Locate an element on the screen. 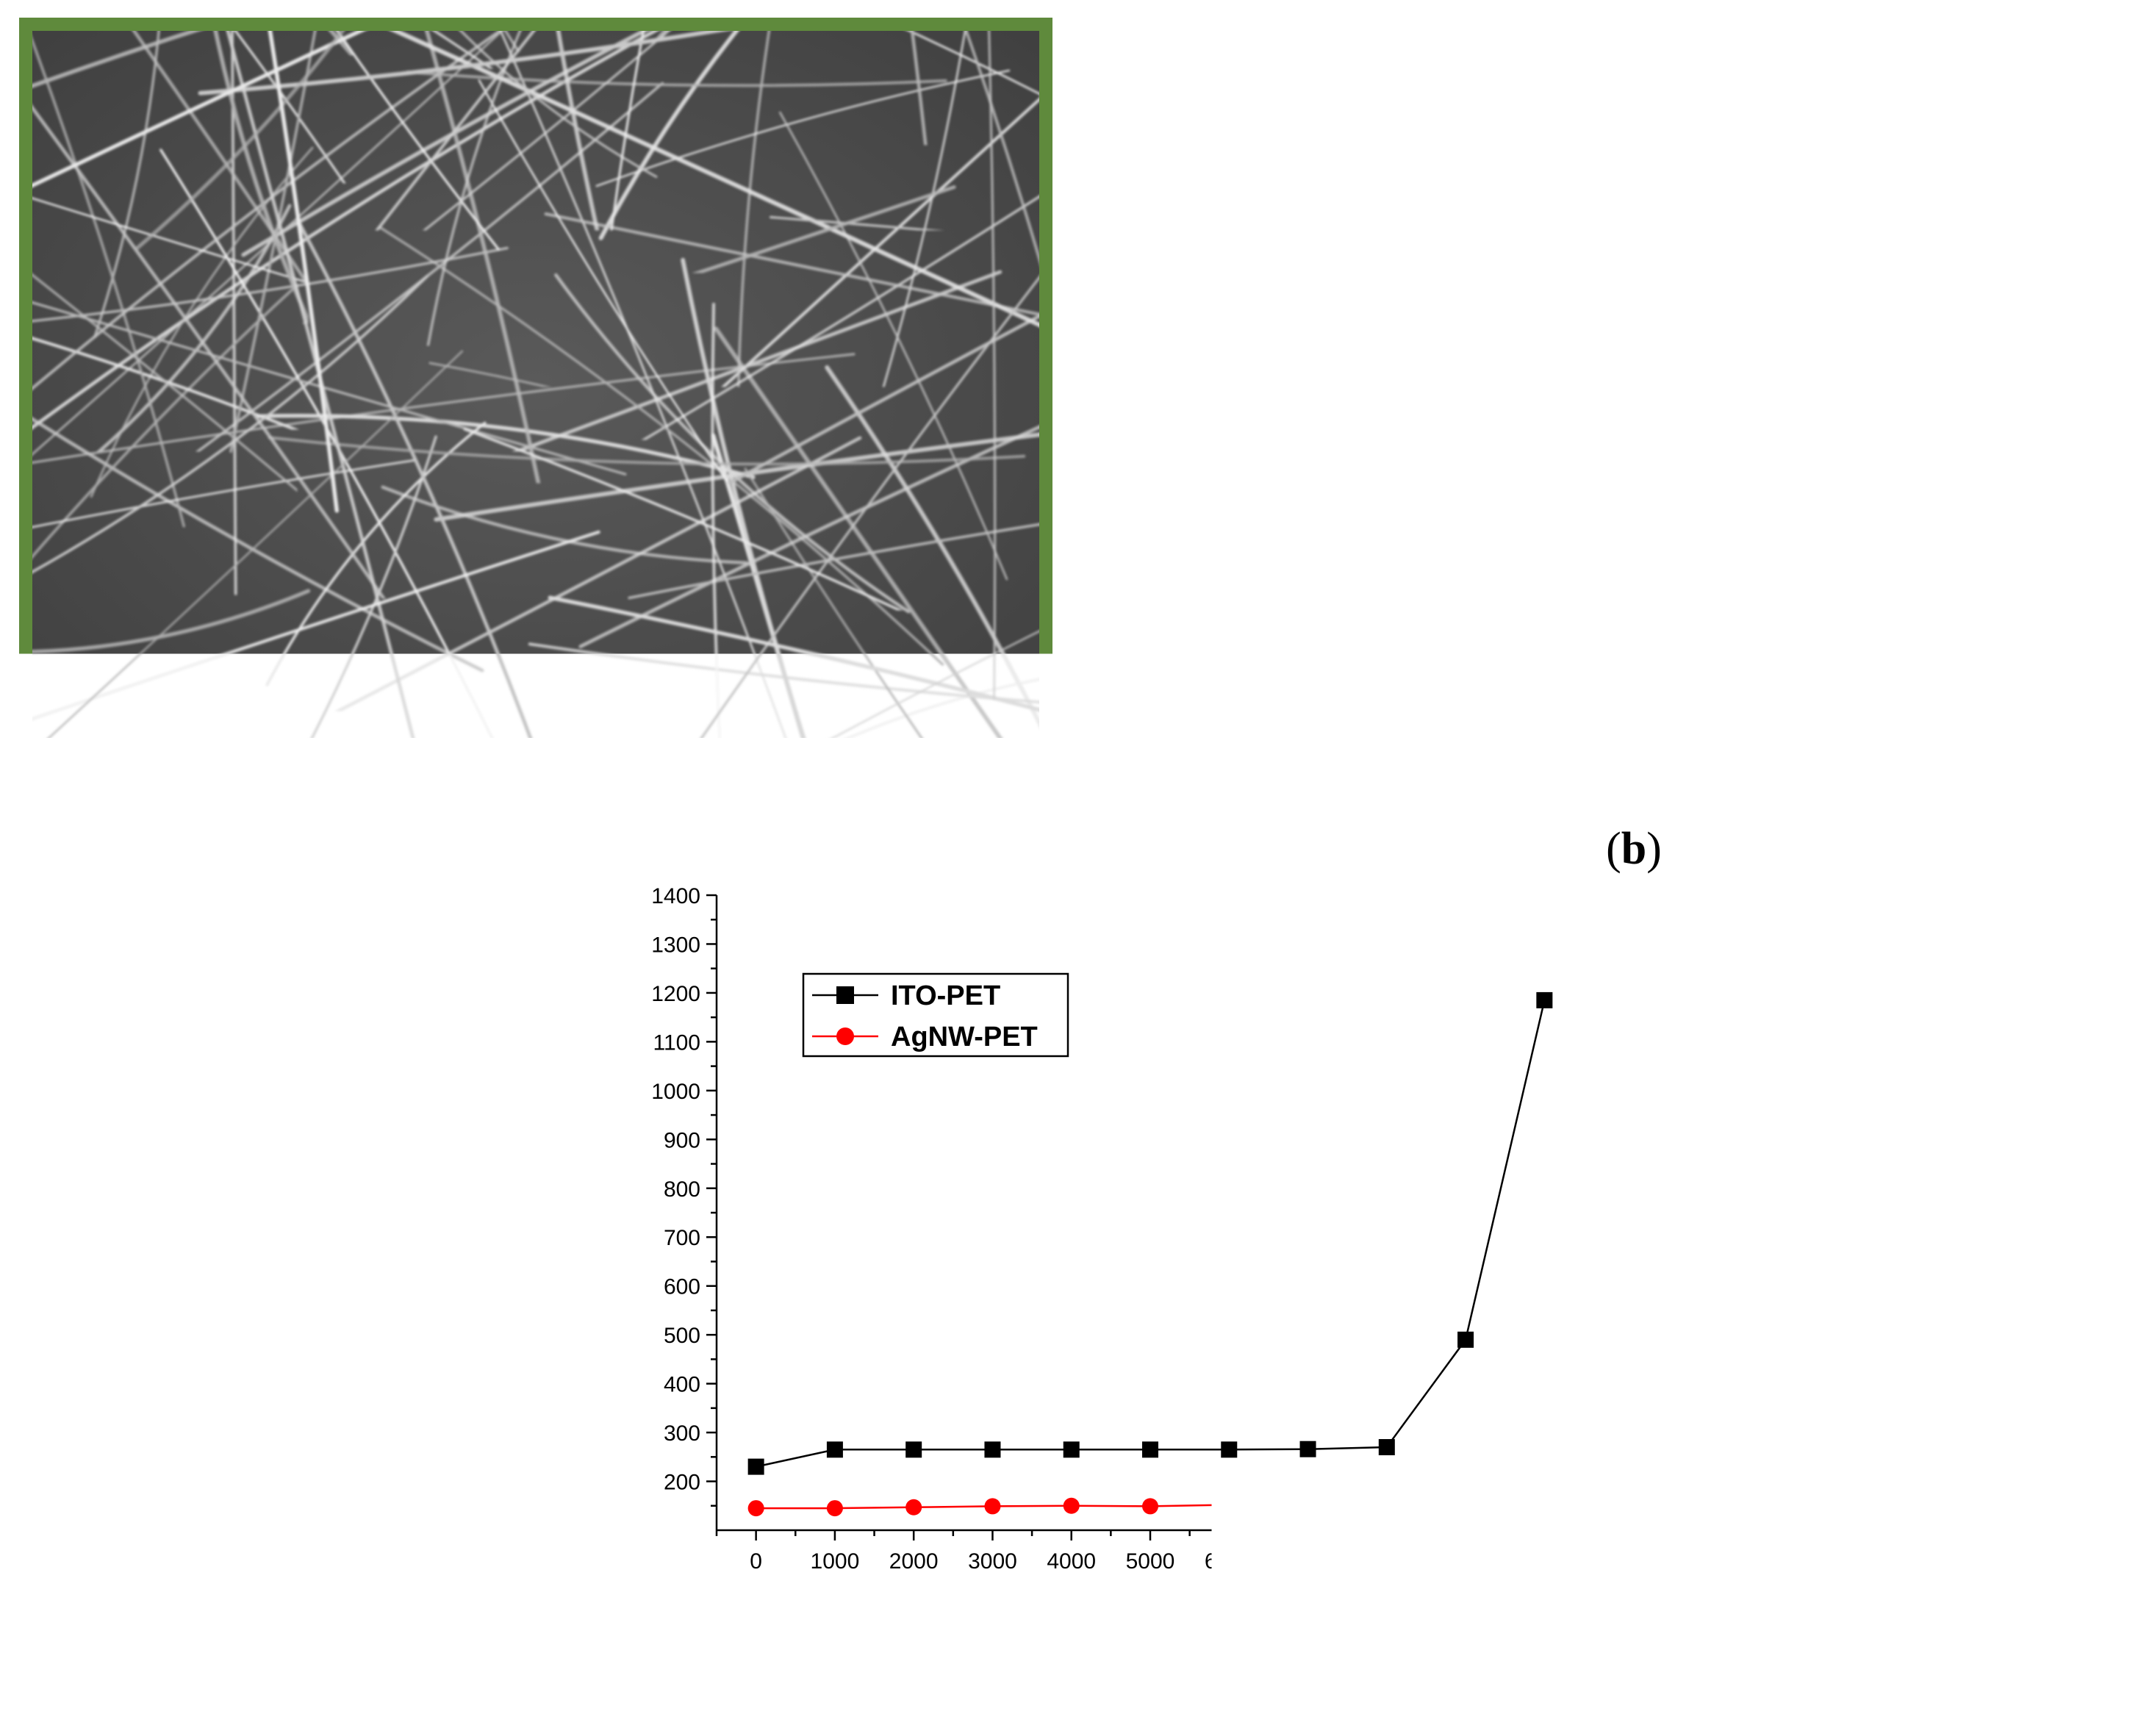  bending-y-tick-label: 500 is located at coordinates (682, 1336).